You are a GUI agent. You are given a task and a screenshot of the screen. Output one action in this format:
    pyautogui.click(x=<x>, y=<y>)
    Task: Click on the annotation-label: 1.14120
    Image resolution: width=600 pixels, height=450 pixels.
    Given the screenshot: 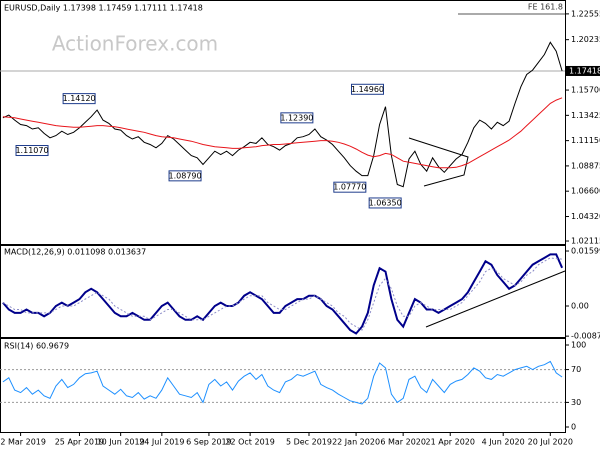 What is the action you would take?
    pyautogui.click(x=79, y=98)
    